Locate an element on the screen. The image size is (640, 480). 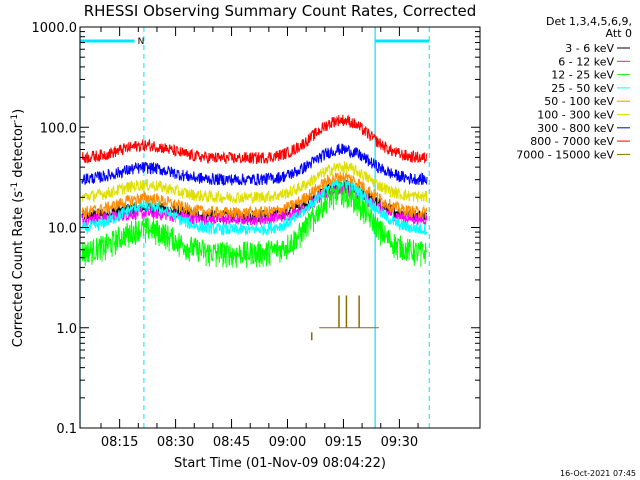
x-tick-label-4: 09:15 is located at coordinates (343, 442).